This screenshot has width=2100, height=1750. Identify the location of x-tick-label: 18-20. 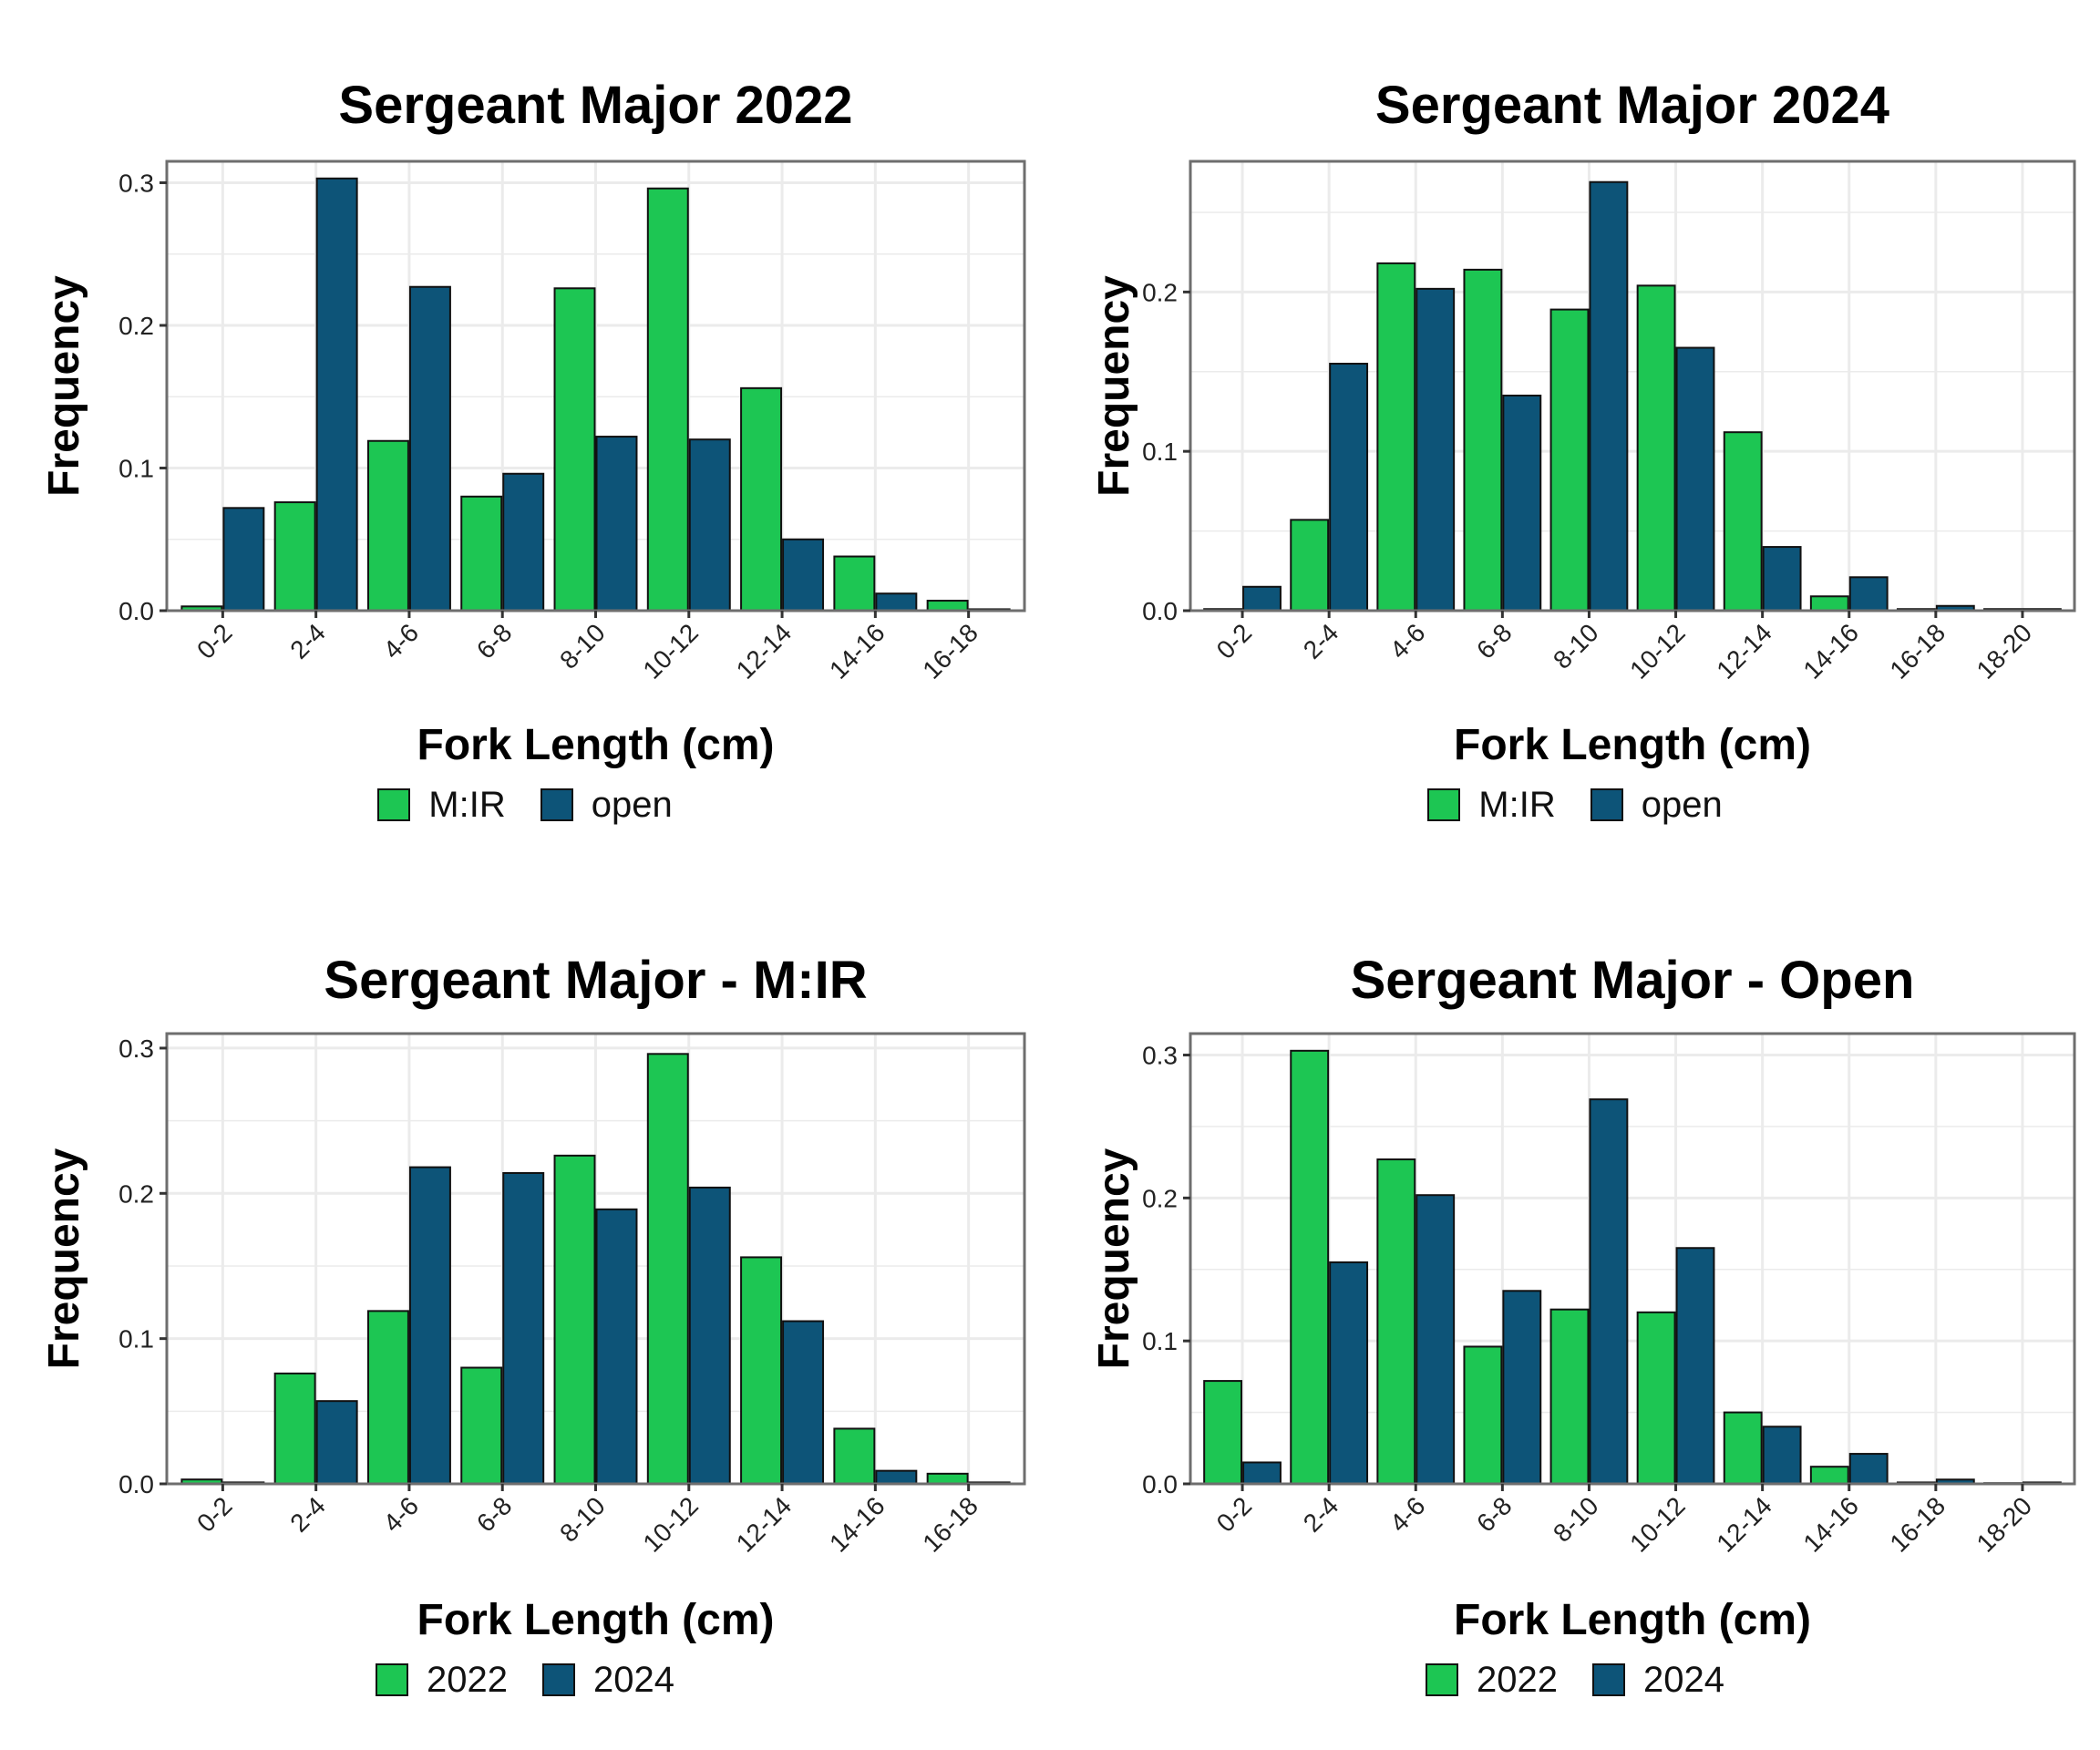
(2005, 1525).